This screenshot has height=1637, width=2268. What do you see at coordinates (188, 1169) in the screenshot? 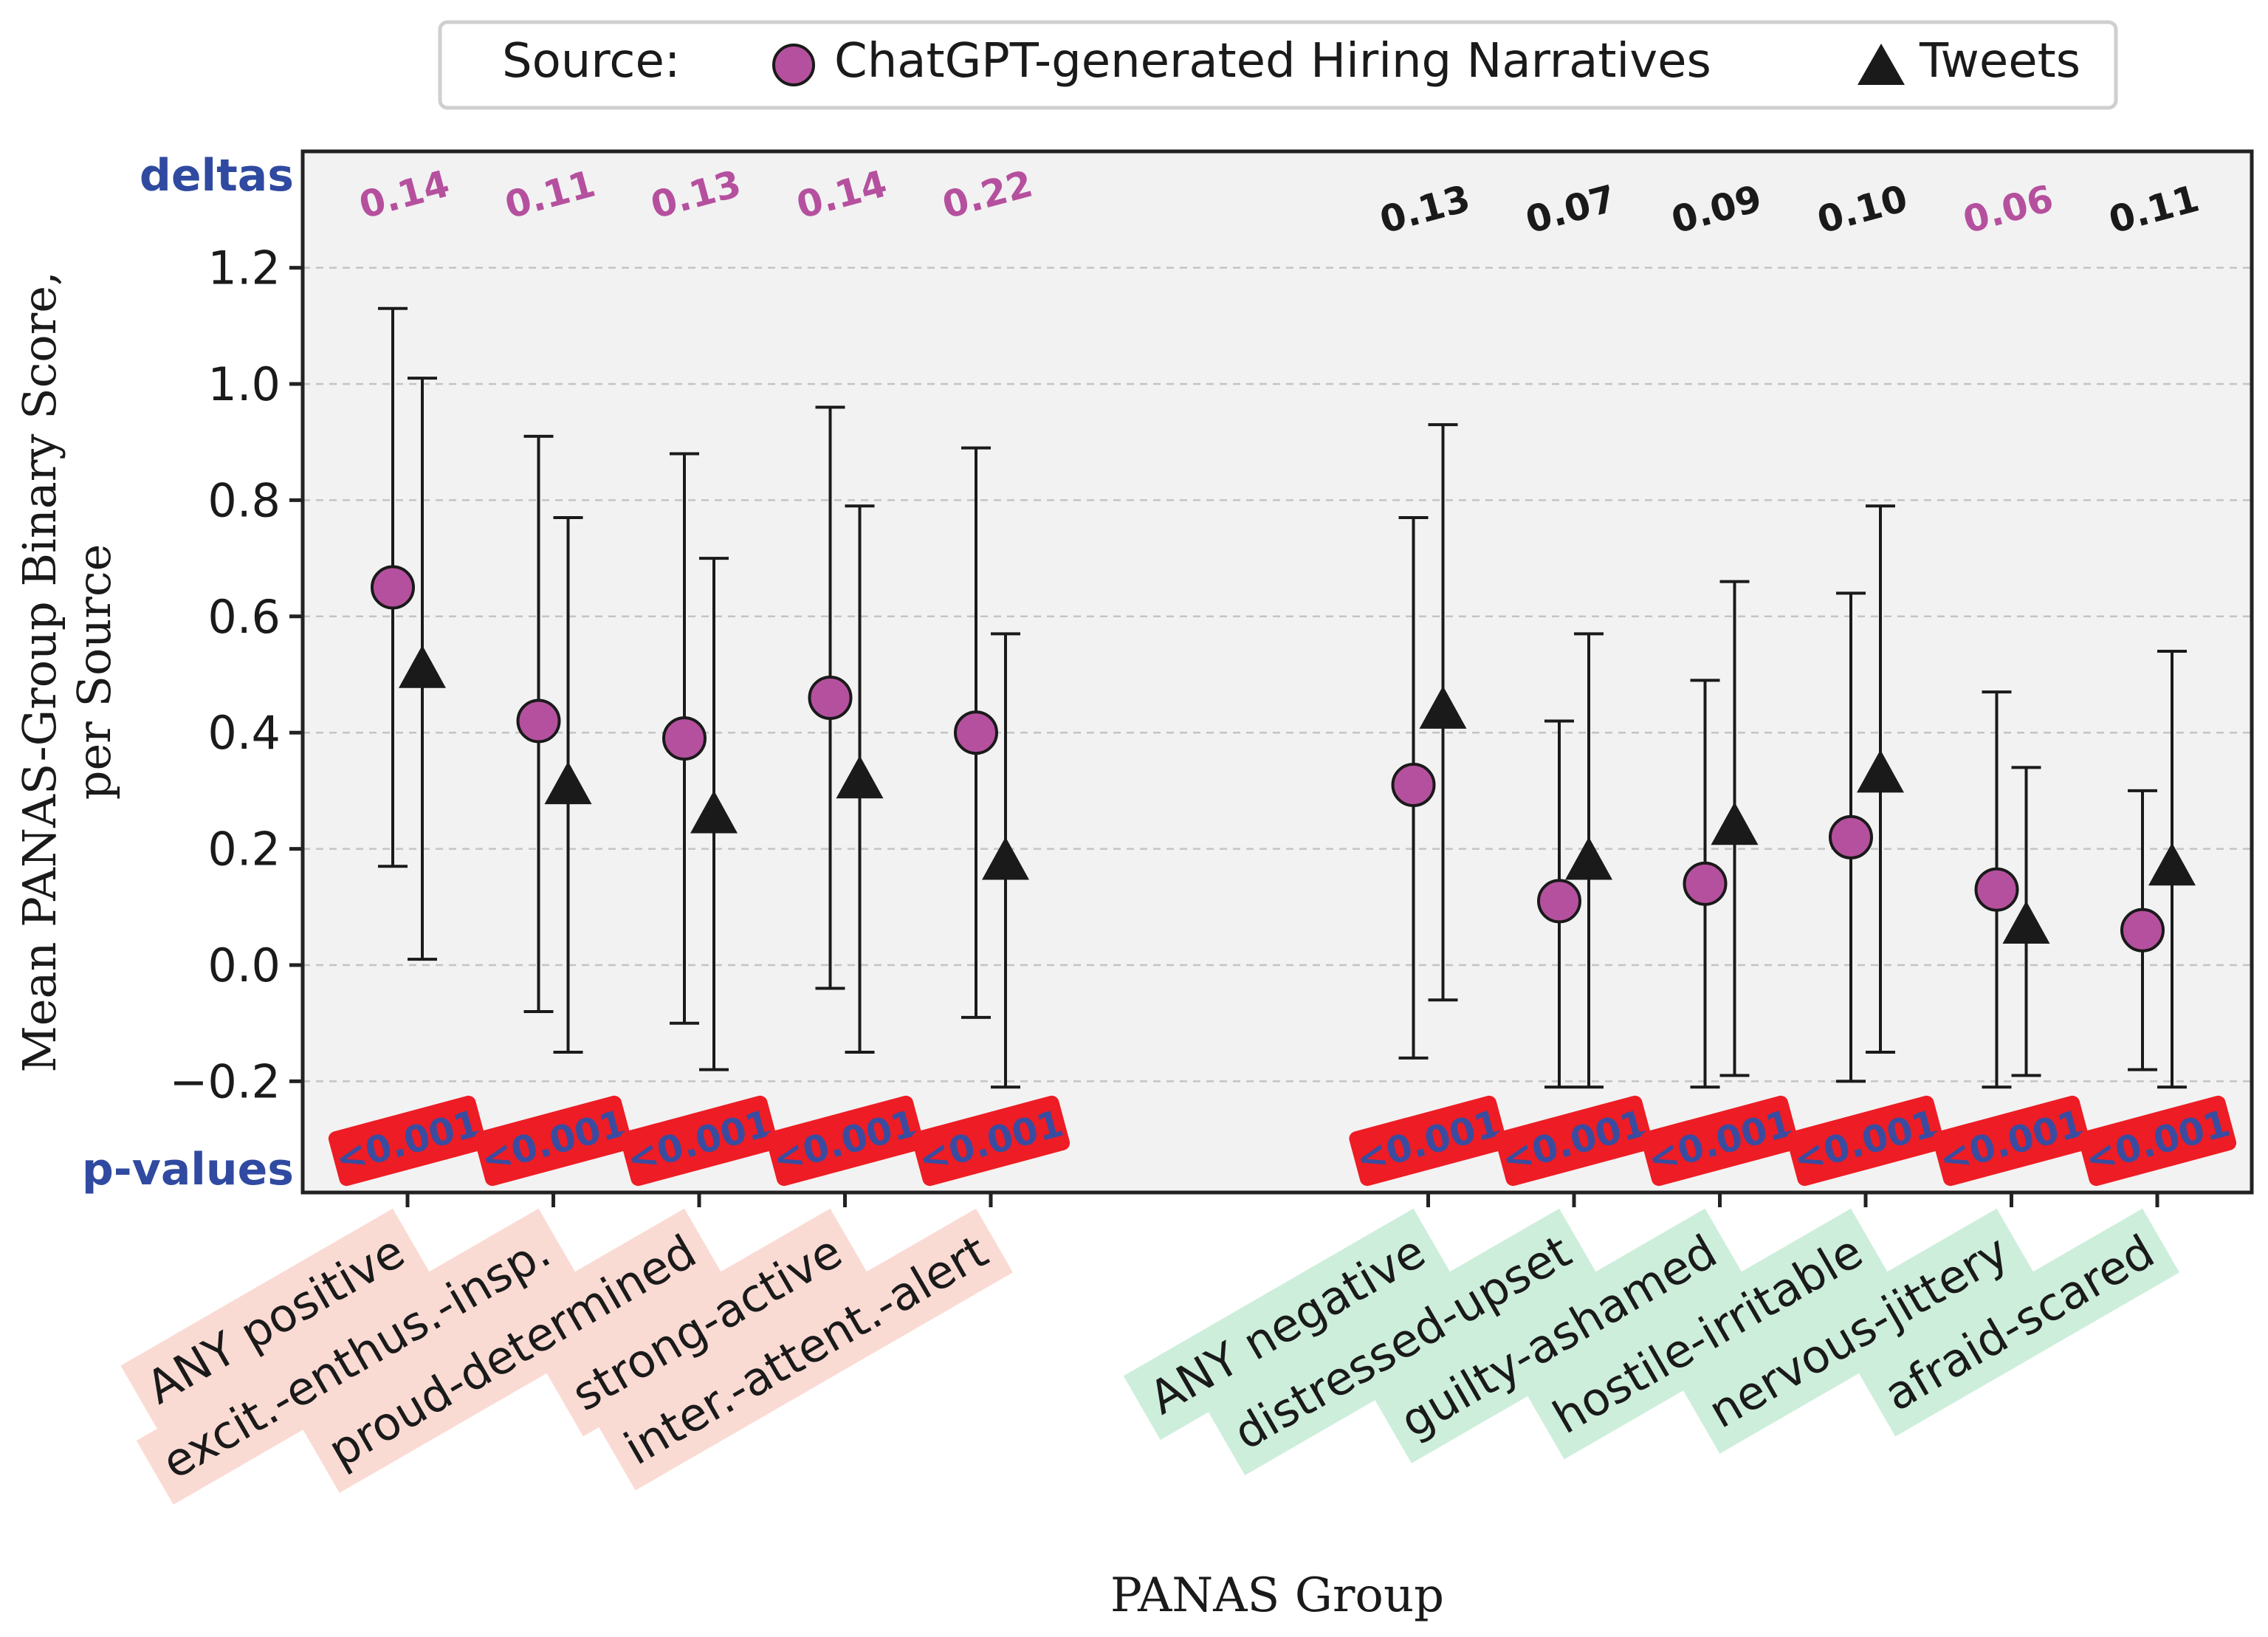
I see `pvalues-row-label: p-values` at bounding box center [188, 1169].